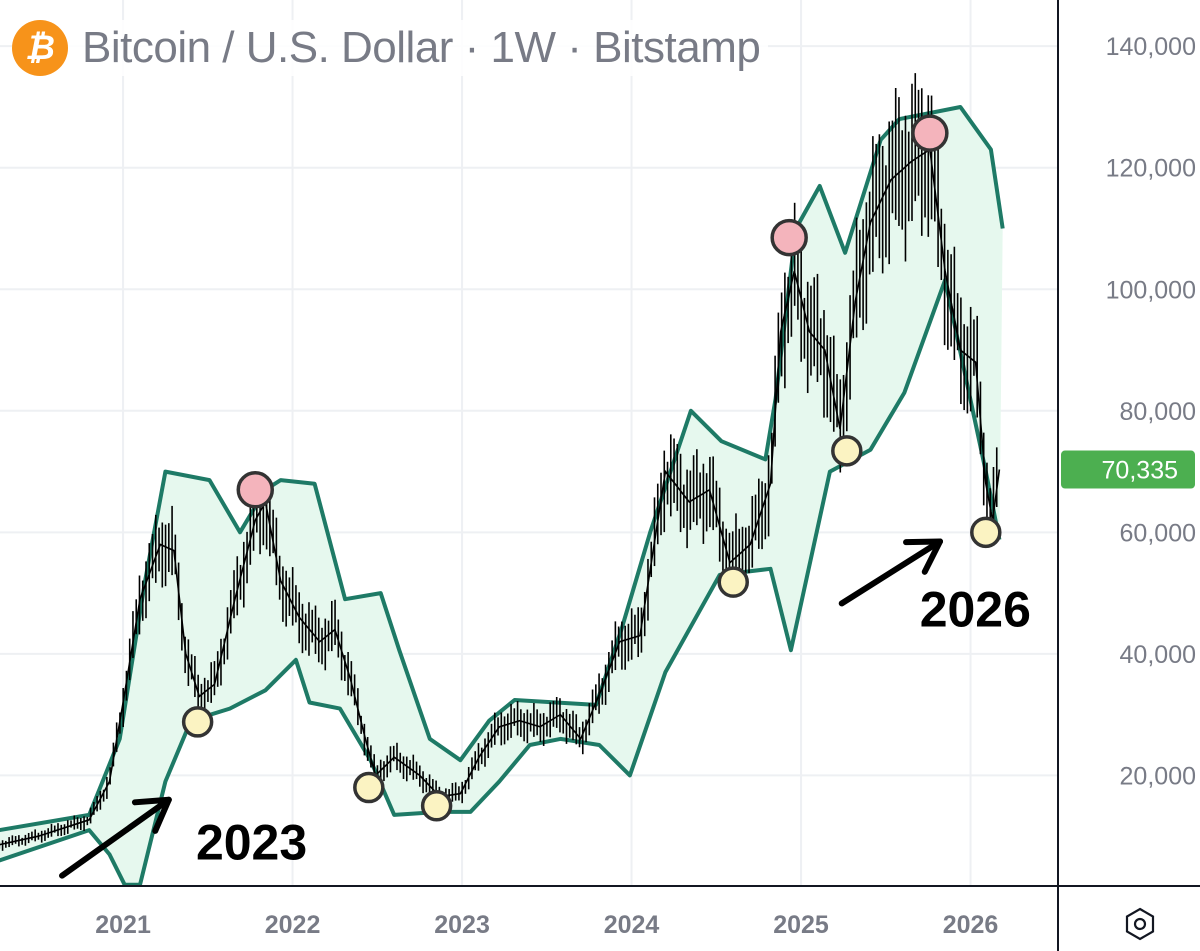  What do you see at coordinates (1158, 533) in the screenshot?
I see `y-tick-label: 60,000` at bounding box center [1158, 533].